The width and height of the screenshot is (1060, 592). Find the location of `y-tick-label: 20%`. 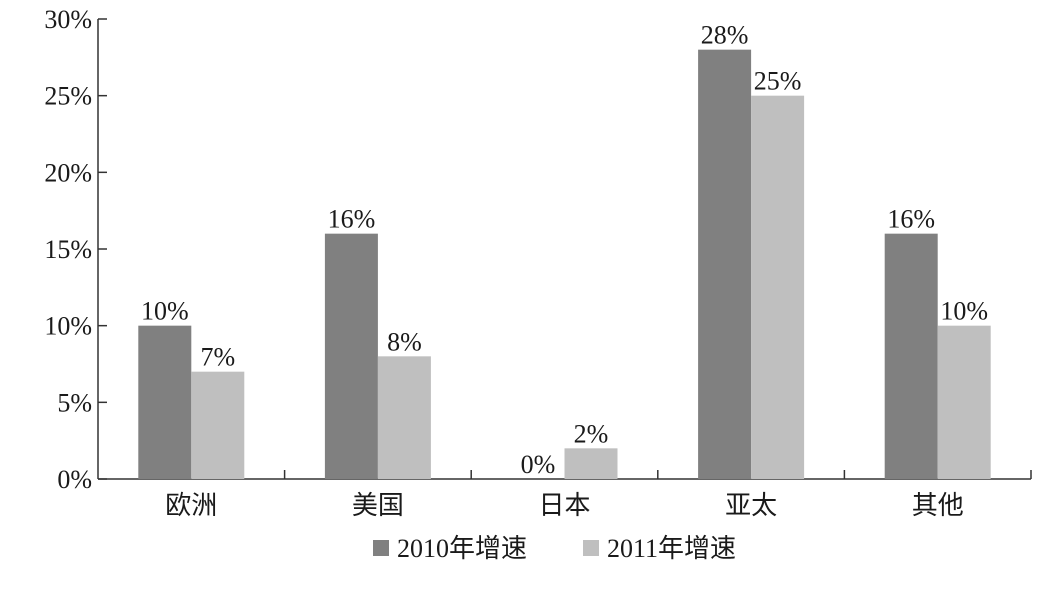

y-tick-label: 20% is located at coordinates (68, 172).